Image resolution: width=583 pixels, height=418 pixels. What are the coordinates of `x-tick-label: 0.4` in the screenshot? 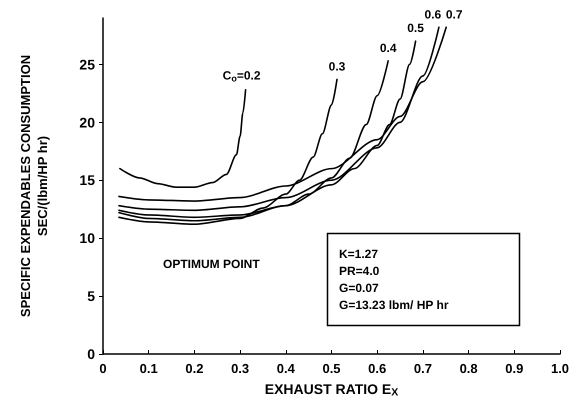 It's located at (286, 368).